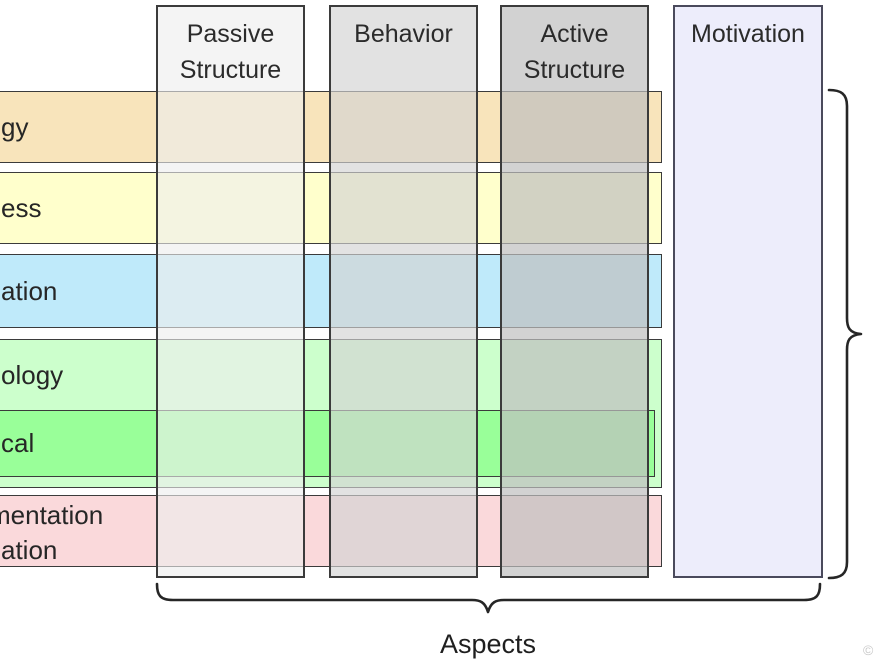 The height and width of the screenshot is (660, 880). Describe the element at coordinates (230, 34) in the screenshot. I see `column-header-passive-line1: Passive` at that location.